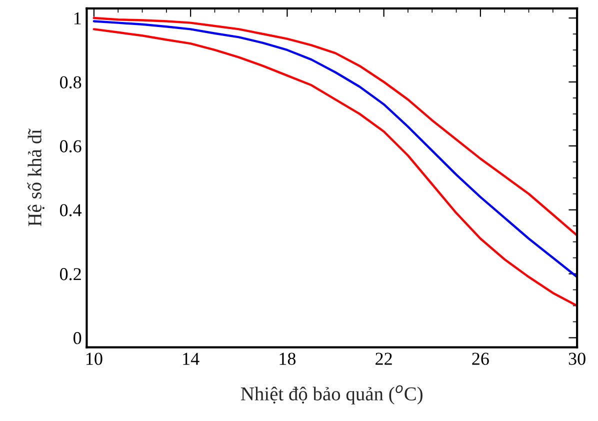  What do you see at coordinates (71, 82) in the screenshot?
I see `y-tick-label: 0.8` at bounding box center [71, 82].